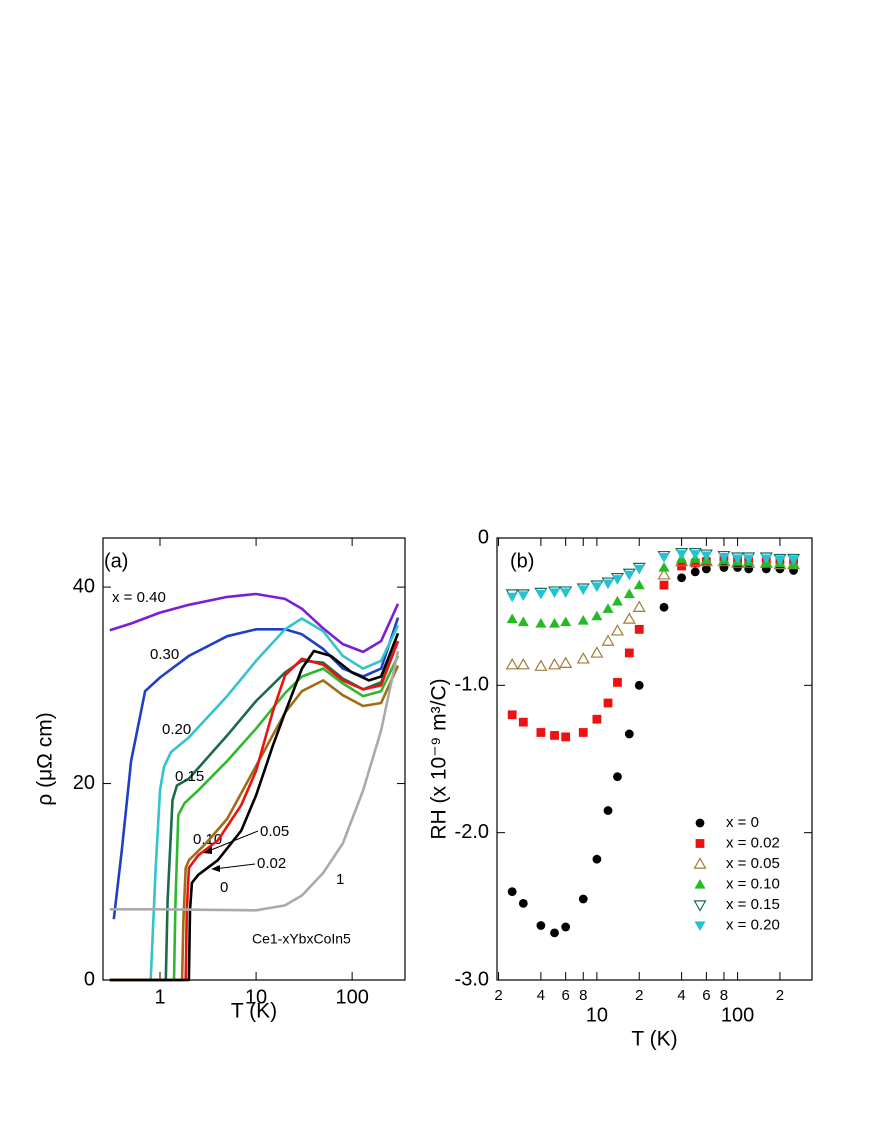 The height and width of the screenshot is (1128, 872). What do you see at coordinates (215, 868) in the screenshot?
I see `arrow-head` at bounding box center [215, 868].